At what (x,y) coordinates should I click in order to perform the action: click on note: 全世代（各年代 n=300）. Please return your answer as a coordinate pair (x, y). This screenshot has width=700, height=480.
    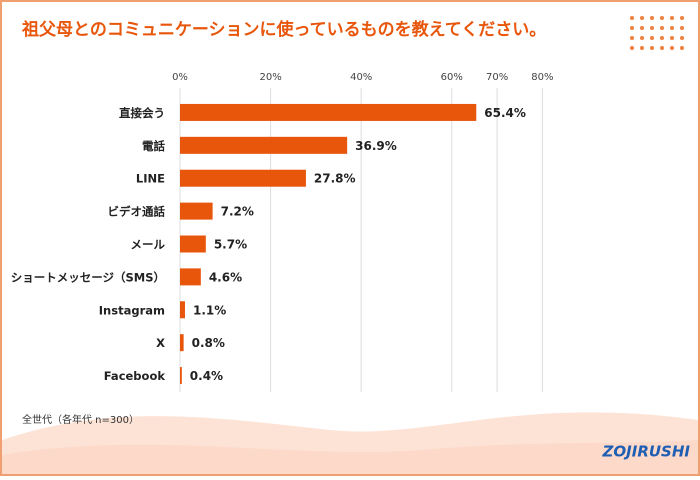
    Looking at the image, I should click on (80, 419).